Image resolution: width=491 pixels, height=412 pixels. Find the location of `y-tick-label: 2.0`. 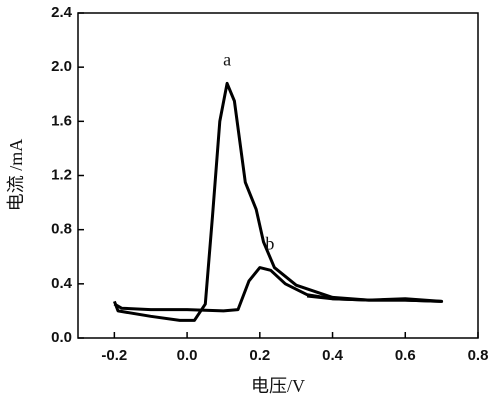

y-tick-label: 2.0 is located at coordinates (61, 66).